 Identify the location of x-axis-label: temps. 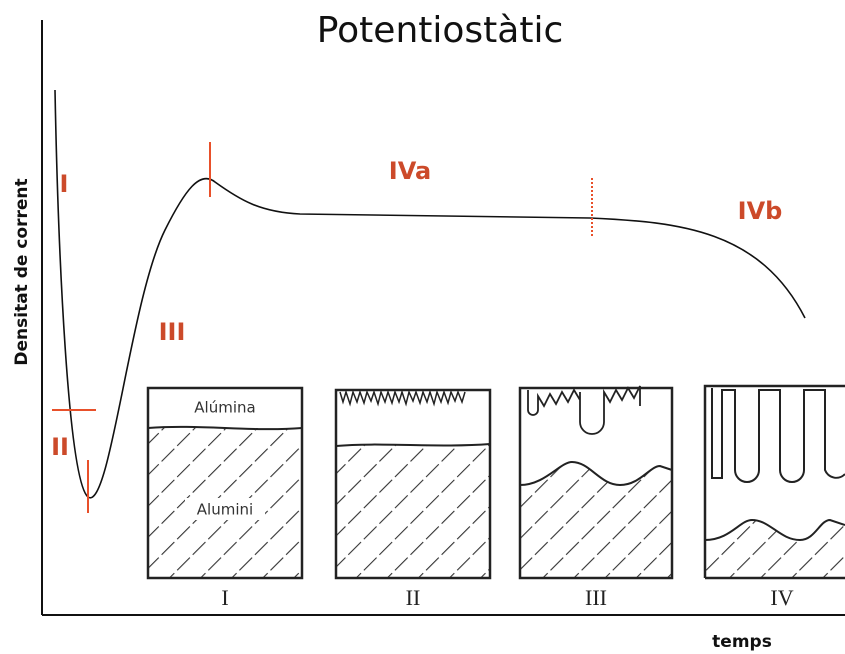
(742, 642).